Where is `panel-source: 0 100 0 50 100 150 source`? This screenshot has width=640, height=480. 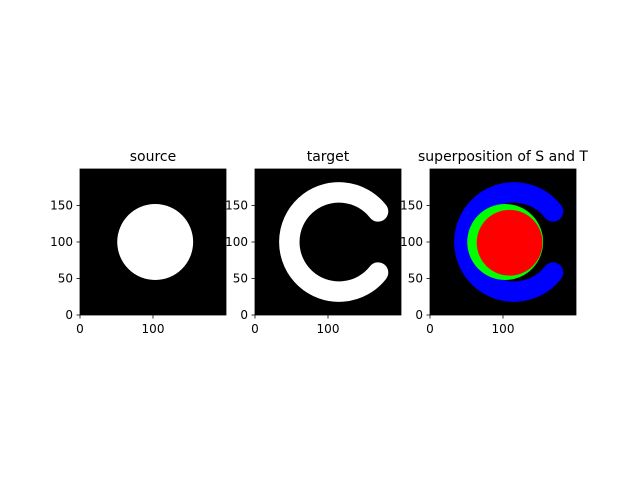 panel-source: 0 100 0 50 100 150 source is located at coordinates (138, 242).